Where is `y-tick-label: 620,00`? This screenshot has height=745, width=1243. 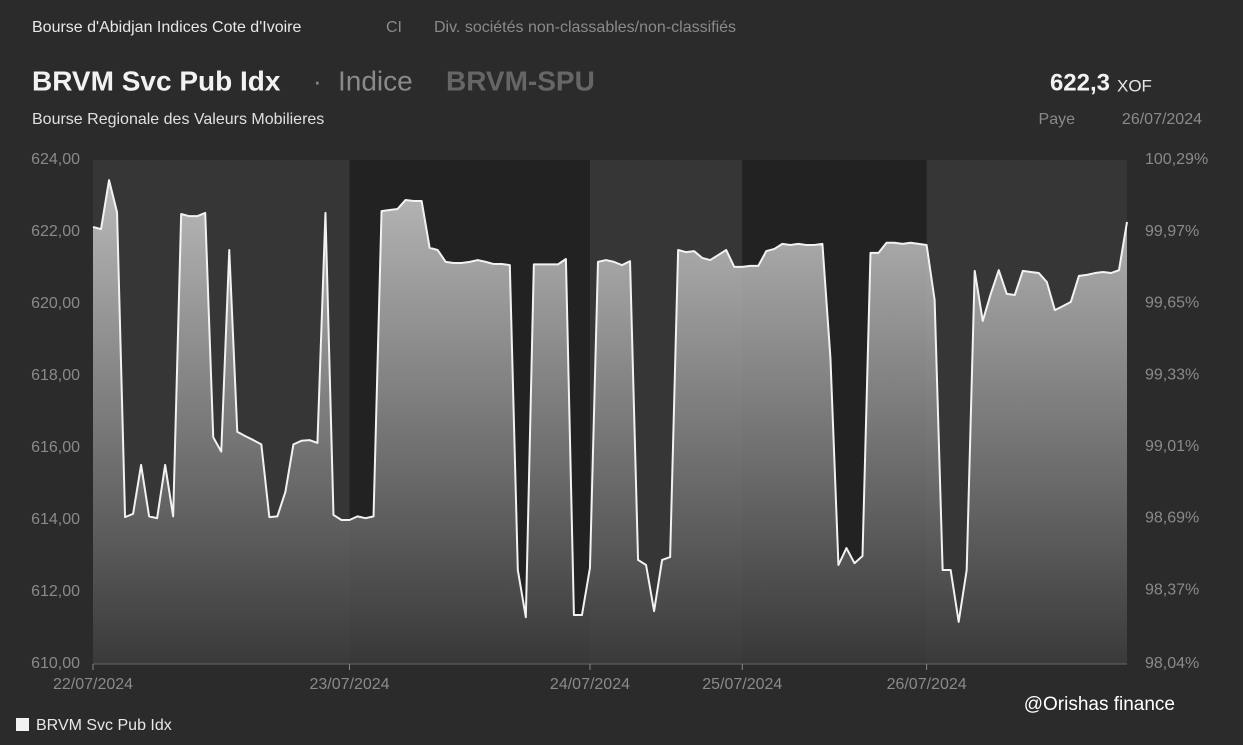 y-tick-label: 620,00 is located at coordinates (55, 303).